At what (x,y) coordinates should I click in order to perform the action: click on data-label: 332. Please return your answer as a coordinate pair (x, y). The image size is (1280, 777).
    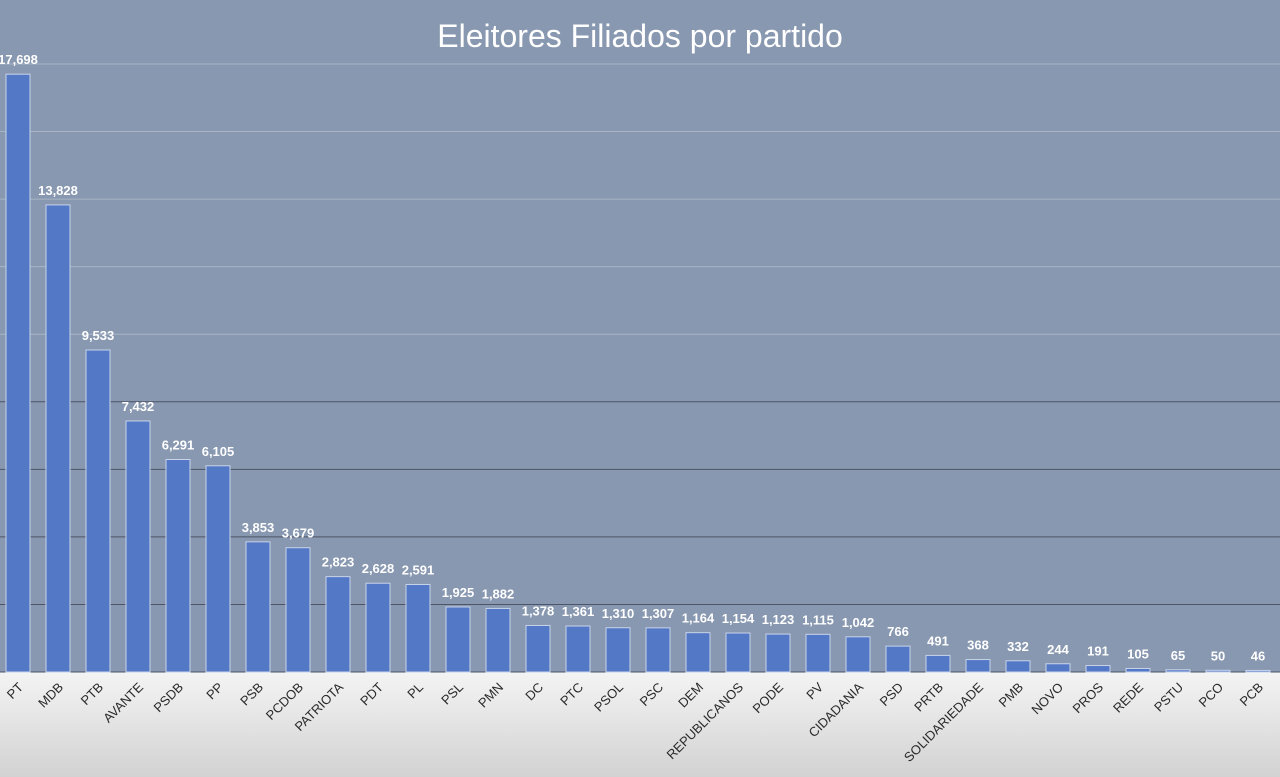
    Looking at the image, I should click on (1018, 646).